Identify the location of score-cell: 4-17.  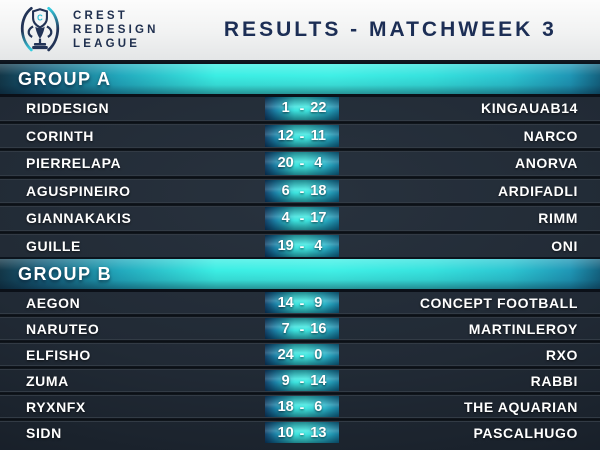
(302, 218).